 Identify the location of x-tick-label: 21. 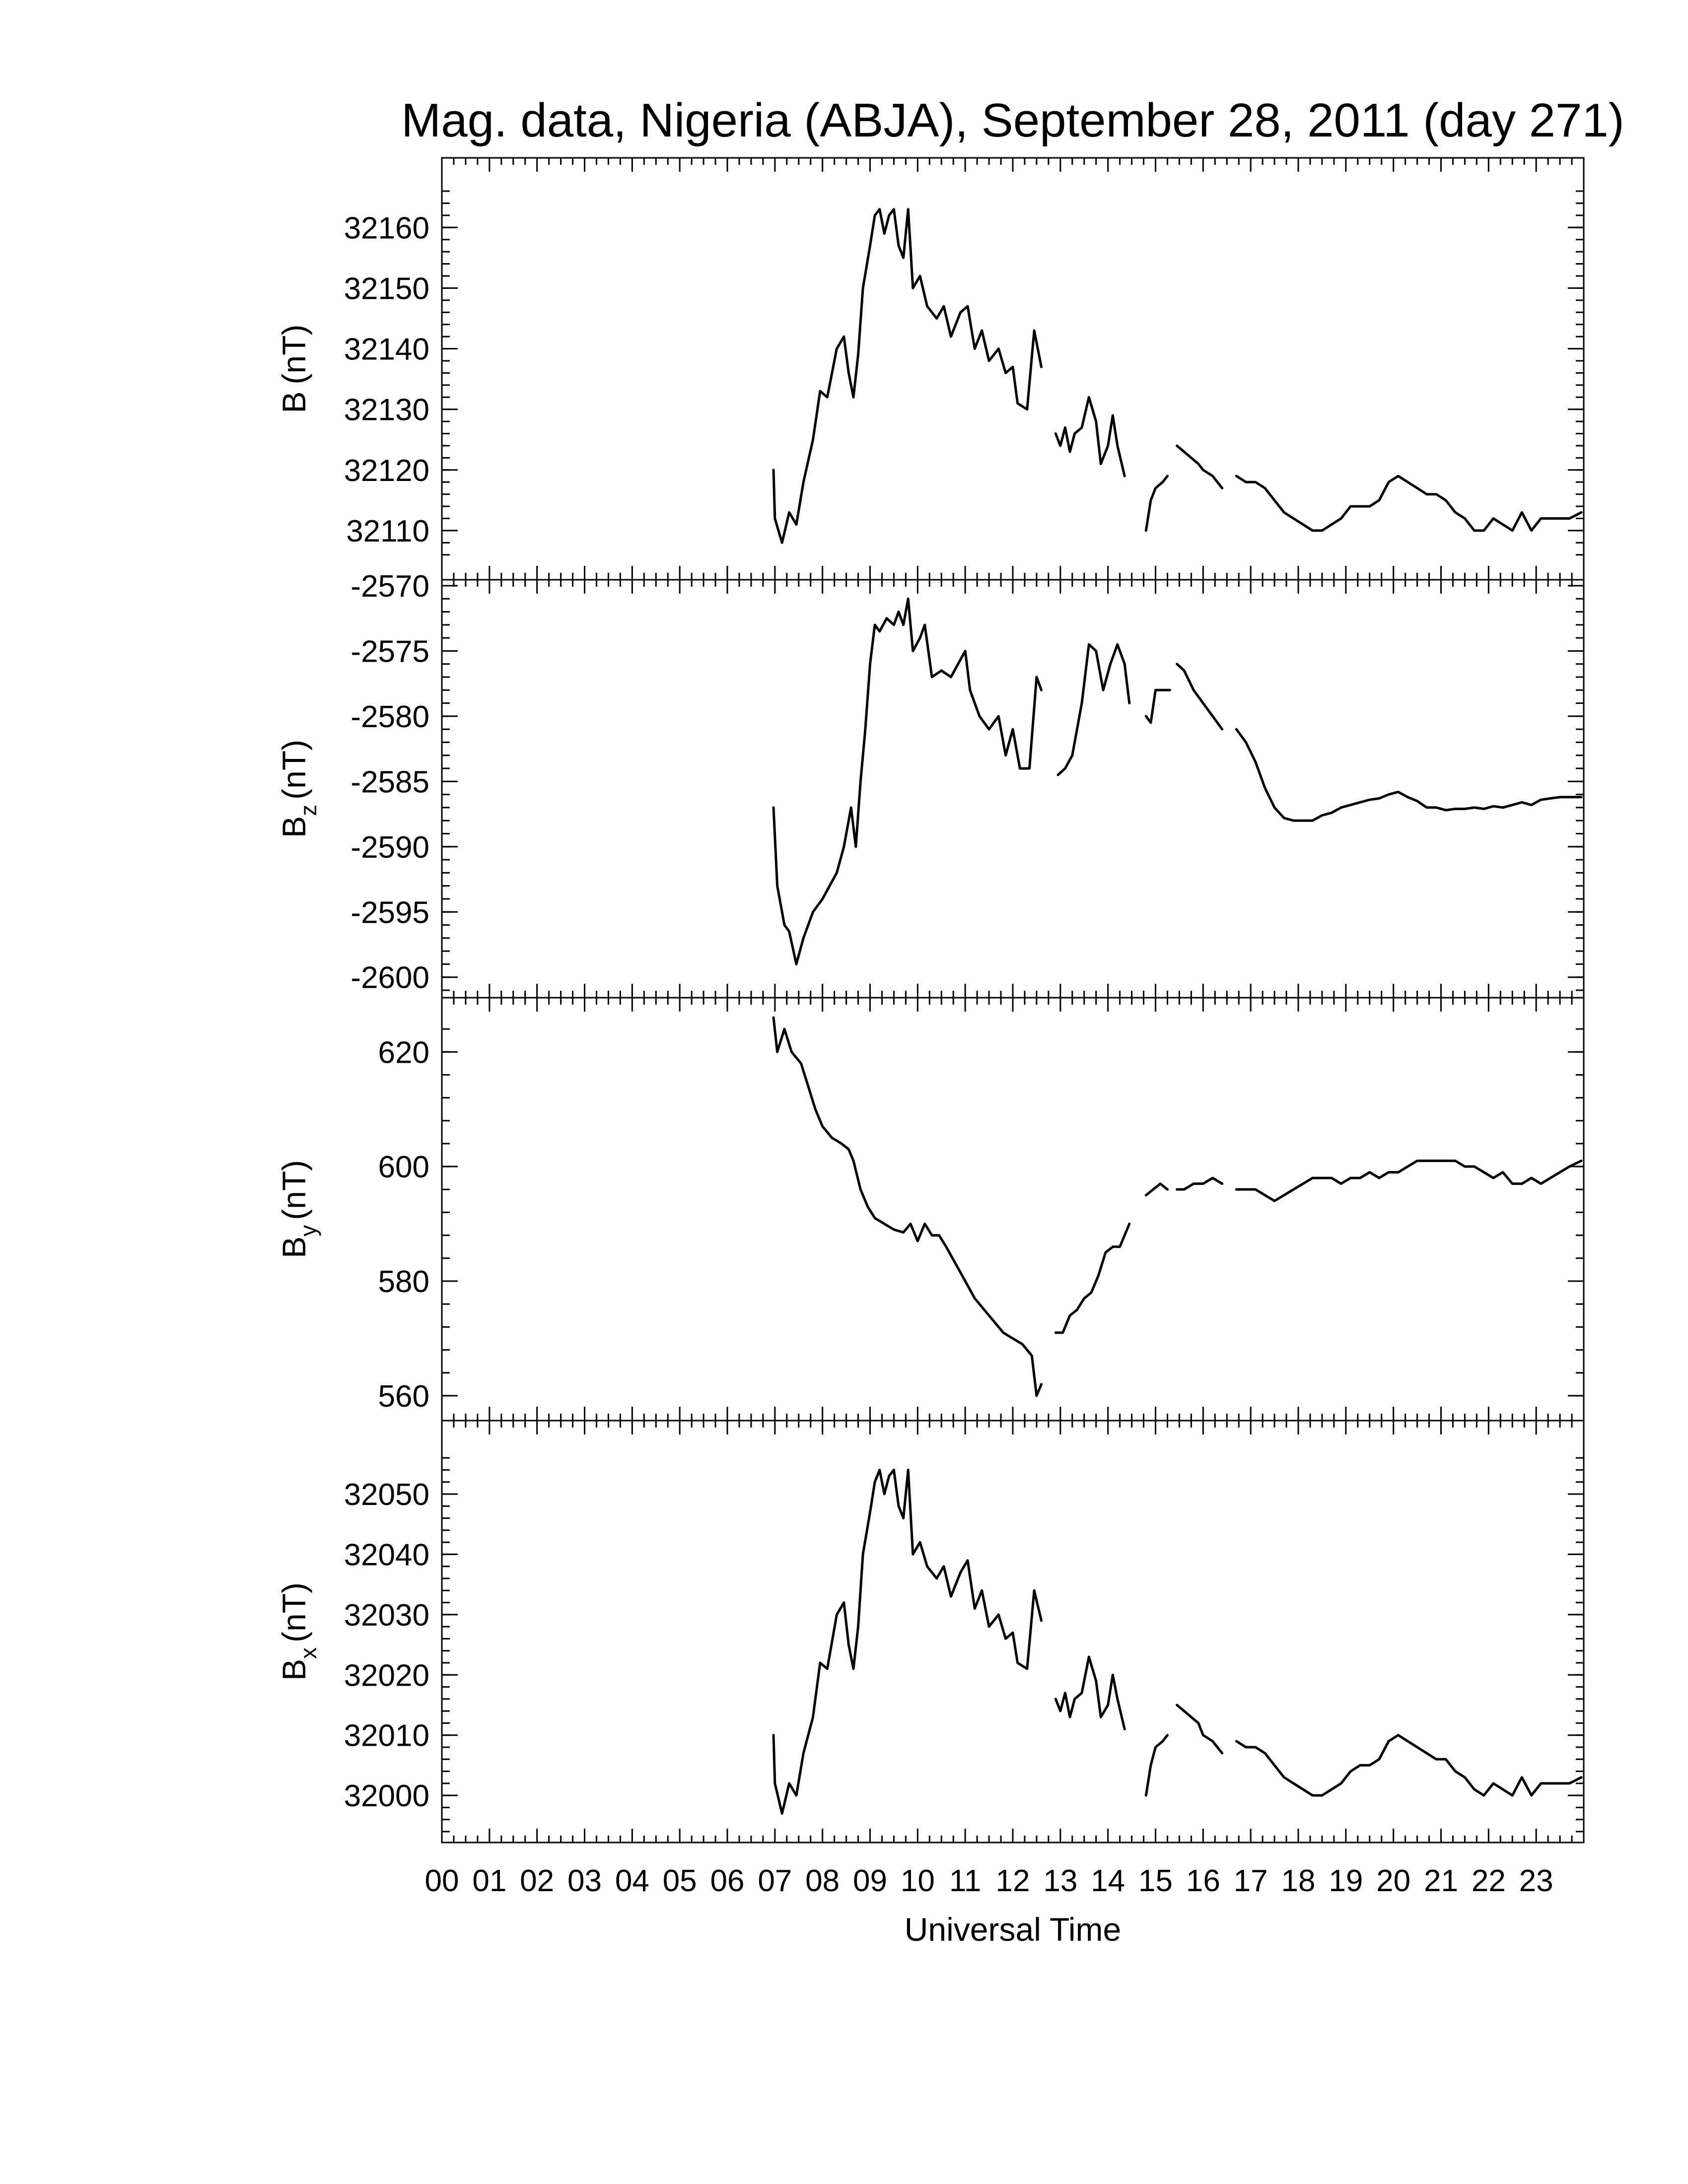
(1441, 1881).